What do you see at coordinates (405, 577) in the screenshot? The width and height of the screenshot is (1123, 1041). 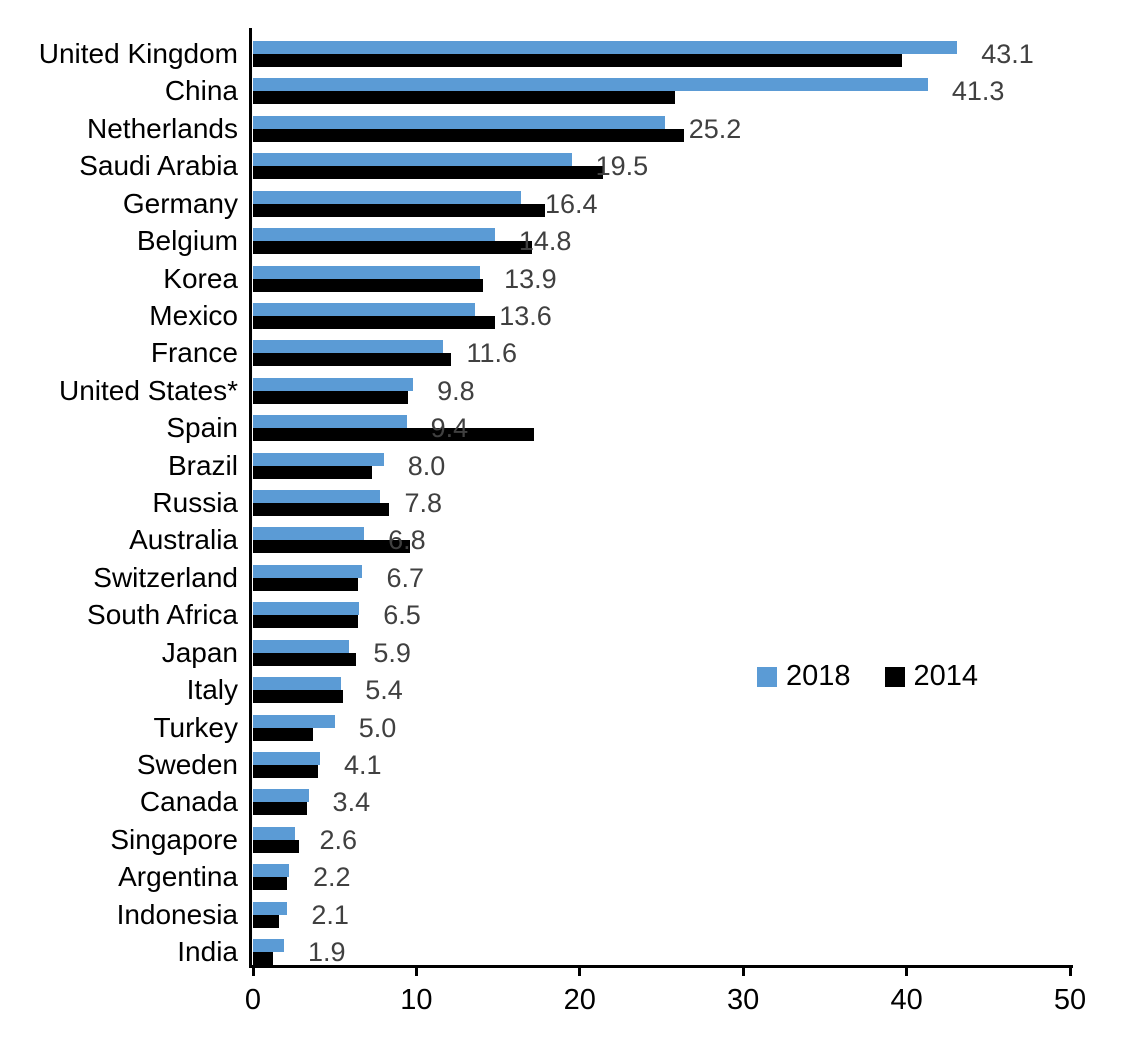 I see `value-label: 6.7` at bounding box center [405, 577].